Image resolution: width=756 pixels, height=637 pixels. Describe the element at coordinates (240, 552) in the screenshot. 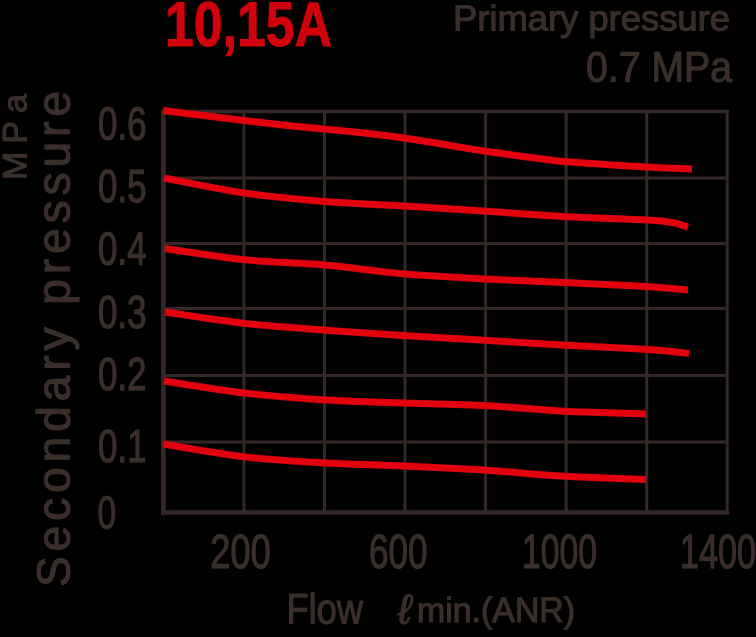

I see `svg-text: 200` at that location.